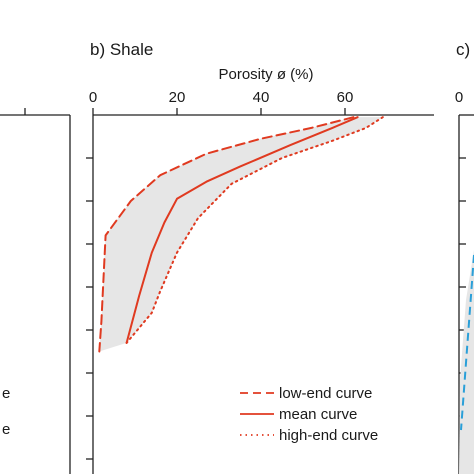 The height and width of the screenshot is (474, 474). What do you see at coordinates (467, 342) in the screenshot?
I see `panel-c-curve-fragment` at bounding box center [467, 342].